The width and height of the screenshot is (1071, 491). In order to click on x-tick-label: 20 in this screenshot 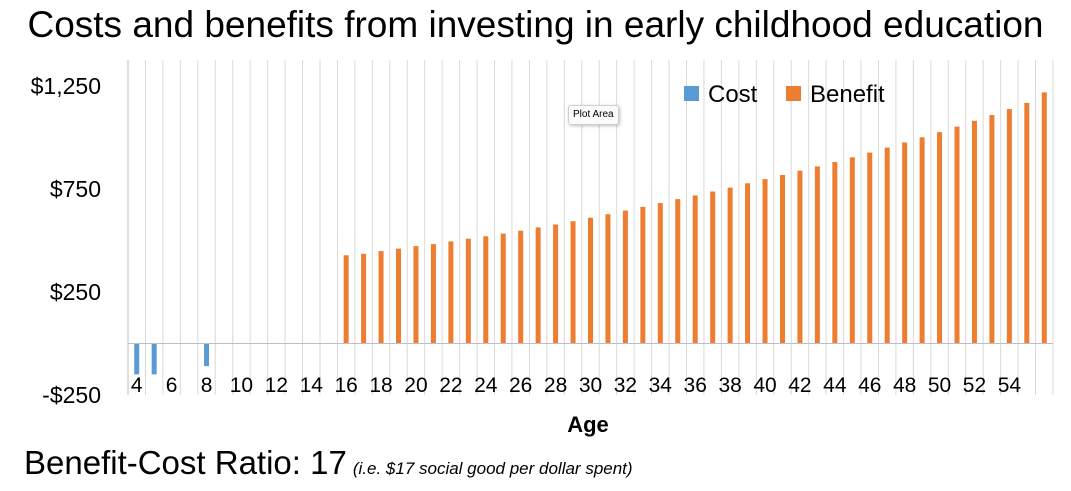, I will do `click(415, 385)`.